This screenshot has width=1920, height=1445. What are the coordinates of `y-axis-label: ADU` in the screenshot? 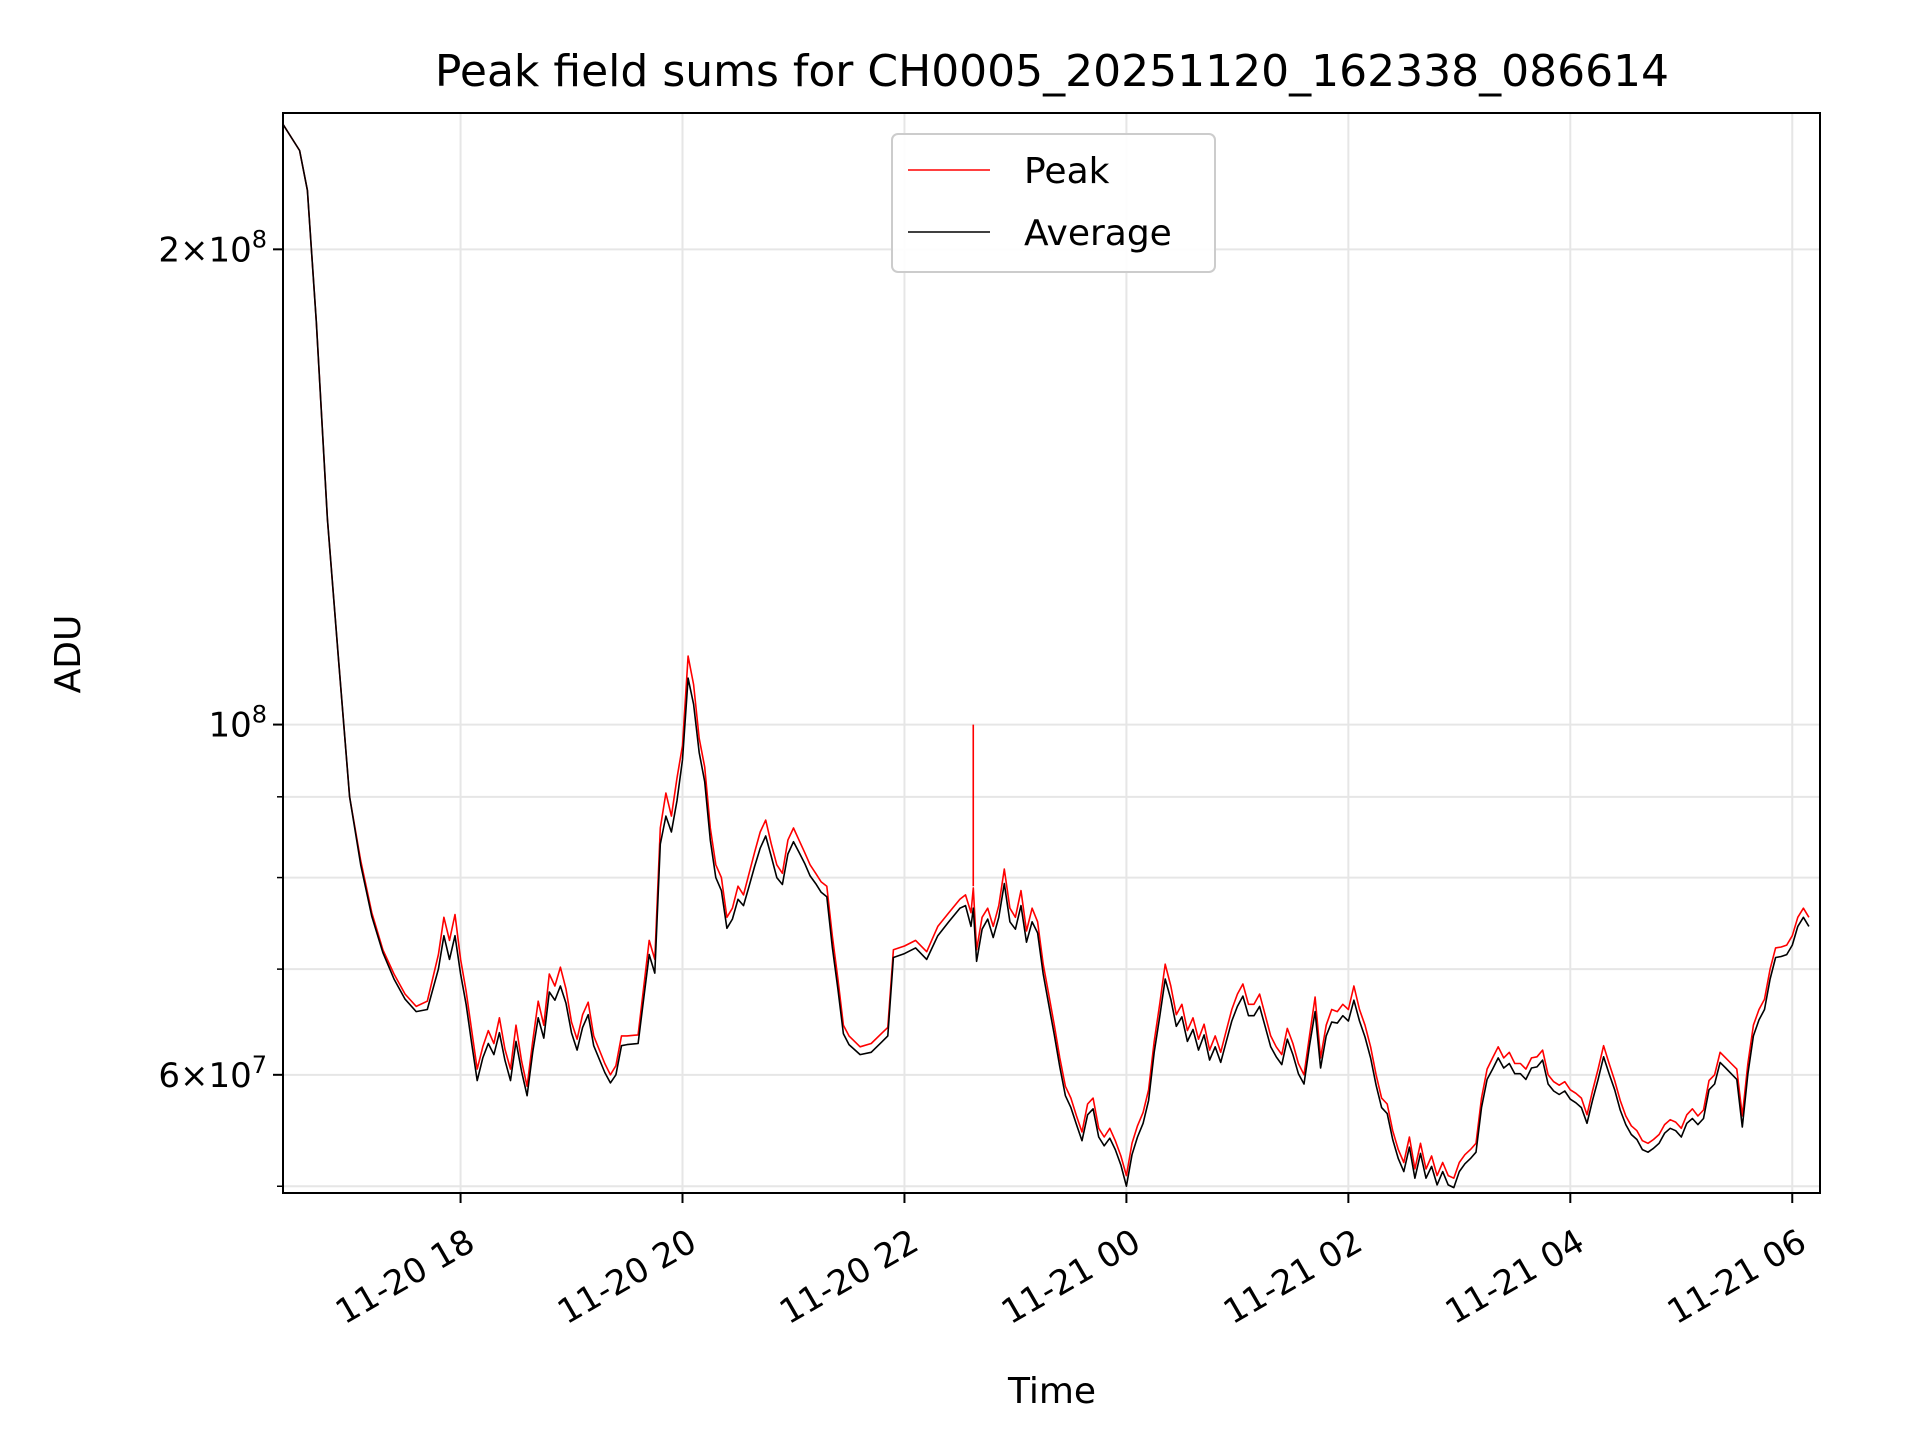 It's located at (68, 654).